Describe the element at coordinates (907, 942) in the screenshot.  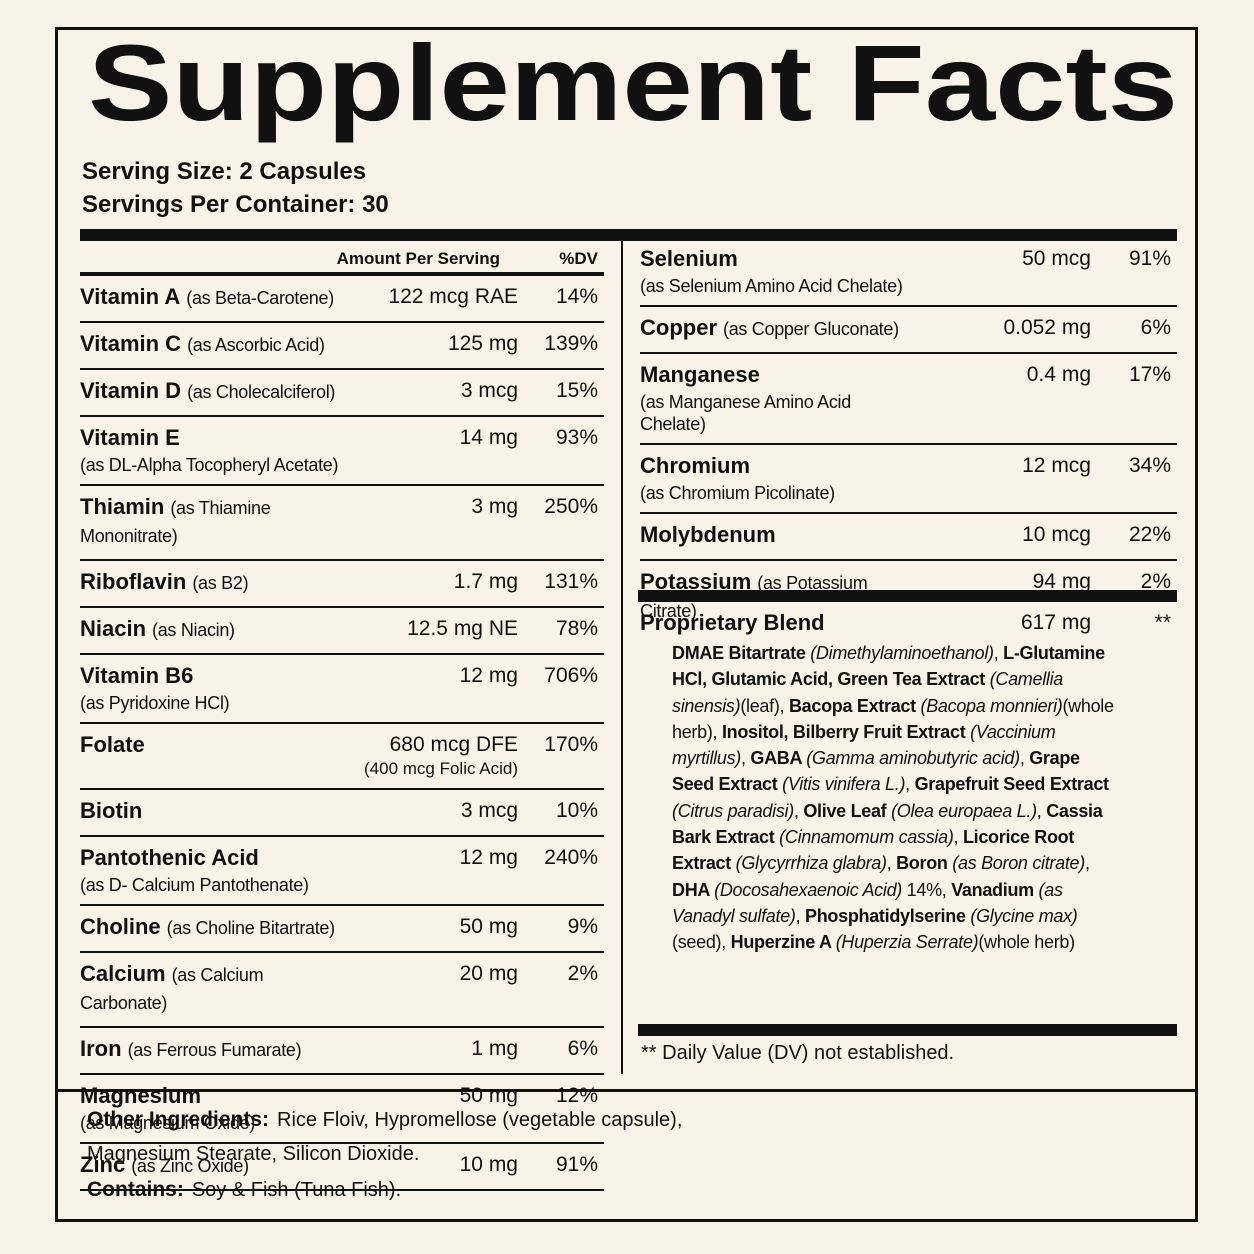
I see `ingredient-text: (Huperzia Serrate)` at that location.